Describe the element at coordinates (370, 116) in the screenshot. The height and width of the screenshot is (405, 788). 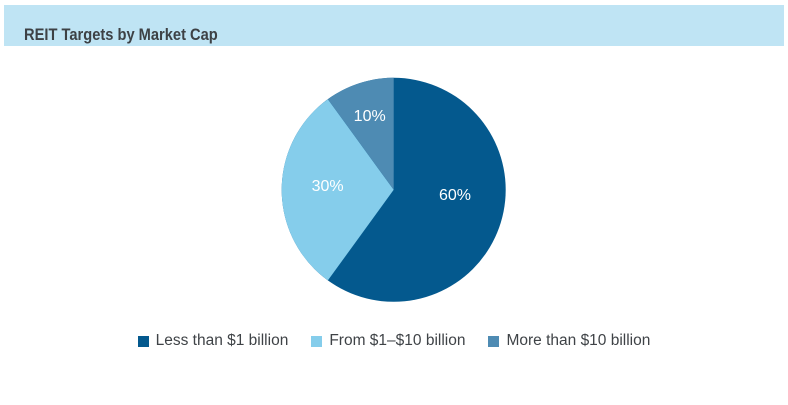
I see `svg-text: 10%` at that location.